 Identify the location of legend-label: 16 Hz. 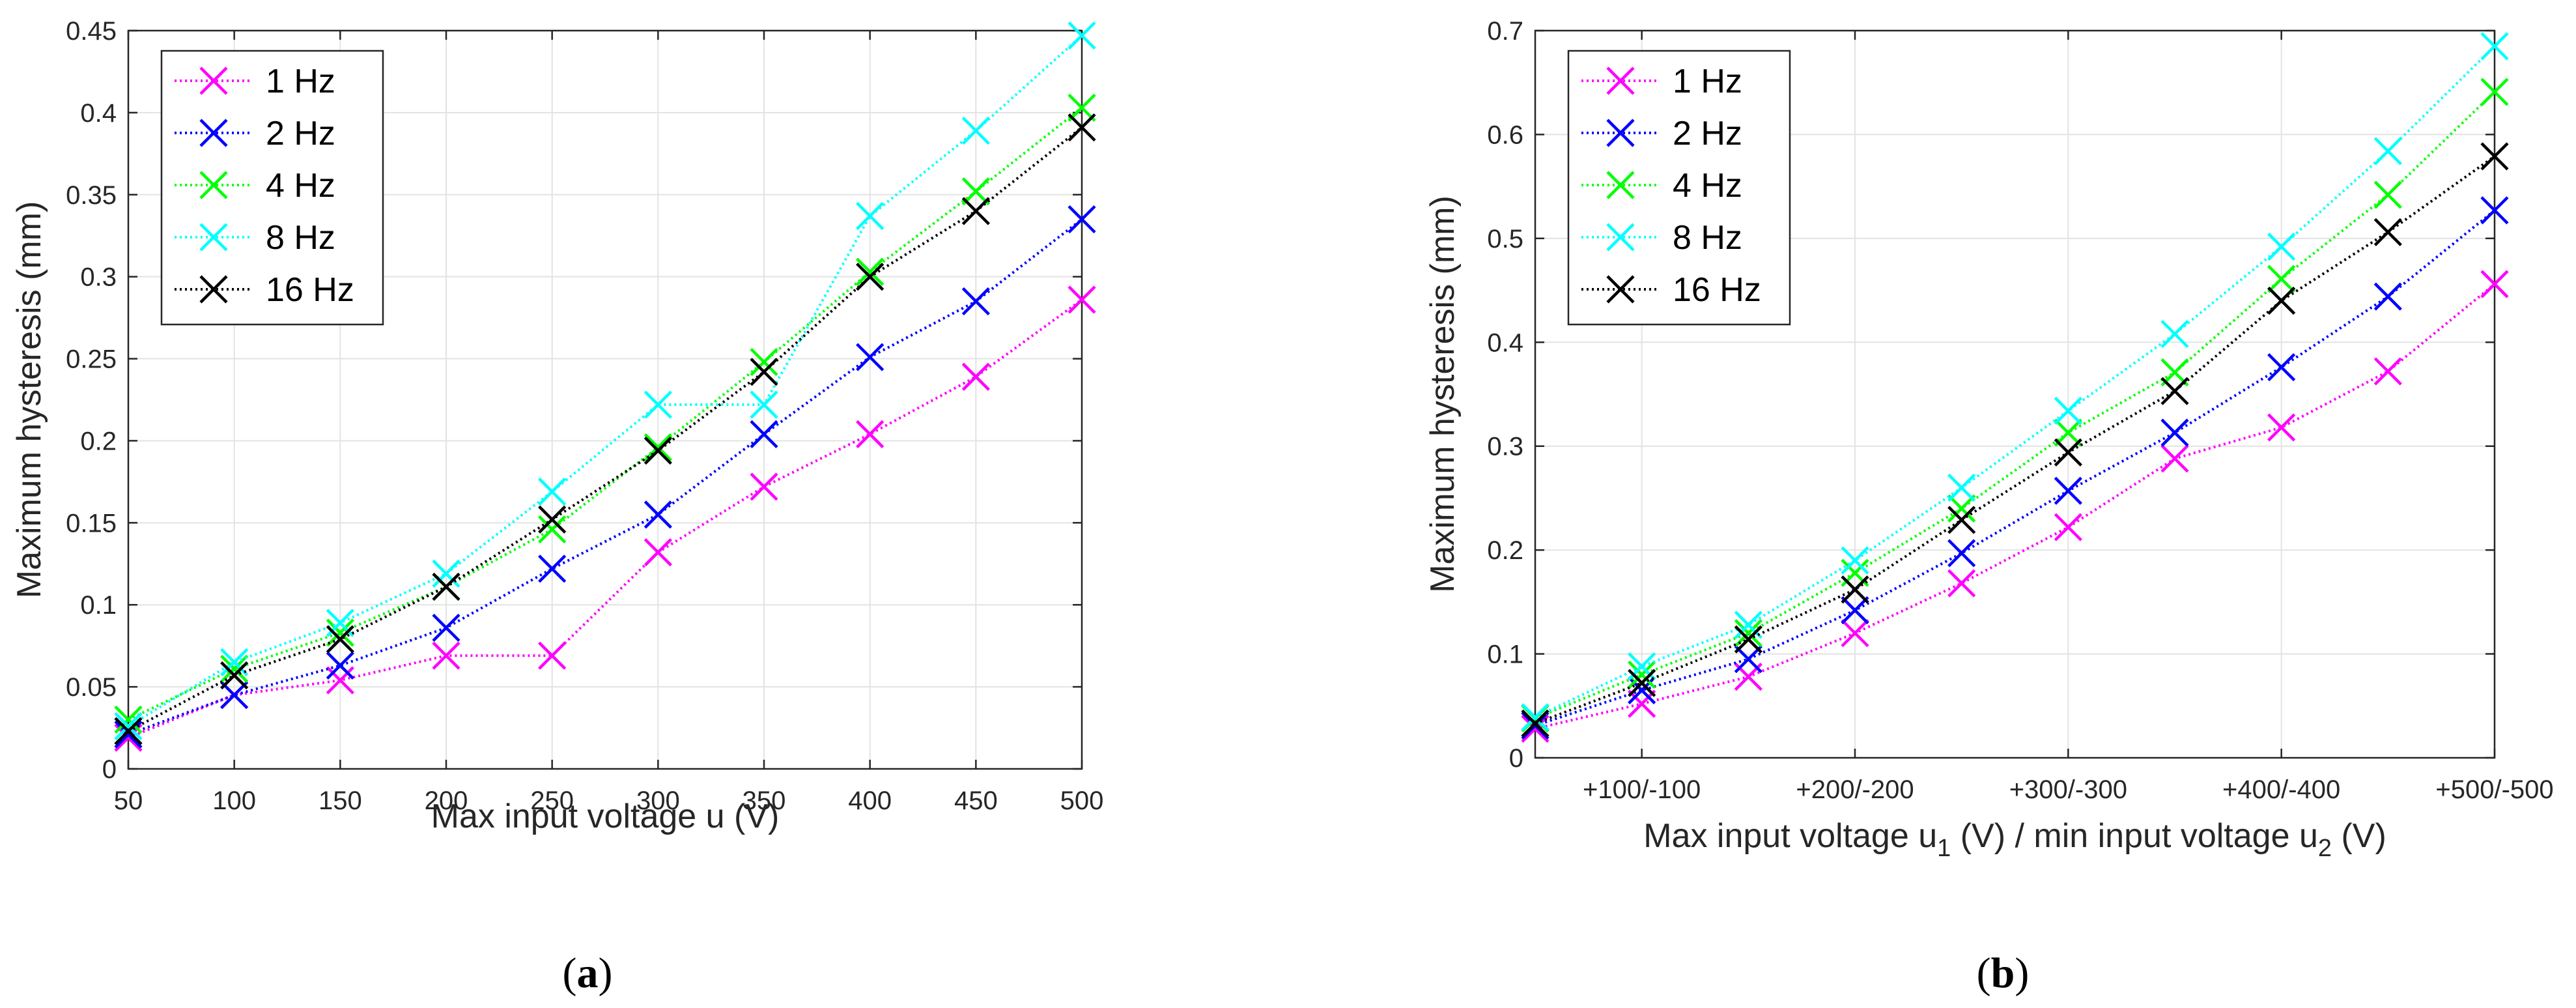
(1717, 290).